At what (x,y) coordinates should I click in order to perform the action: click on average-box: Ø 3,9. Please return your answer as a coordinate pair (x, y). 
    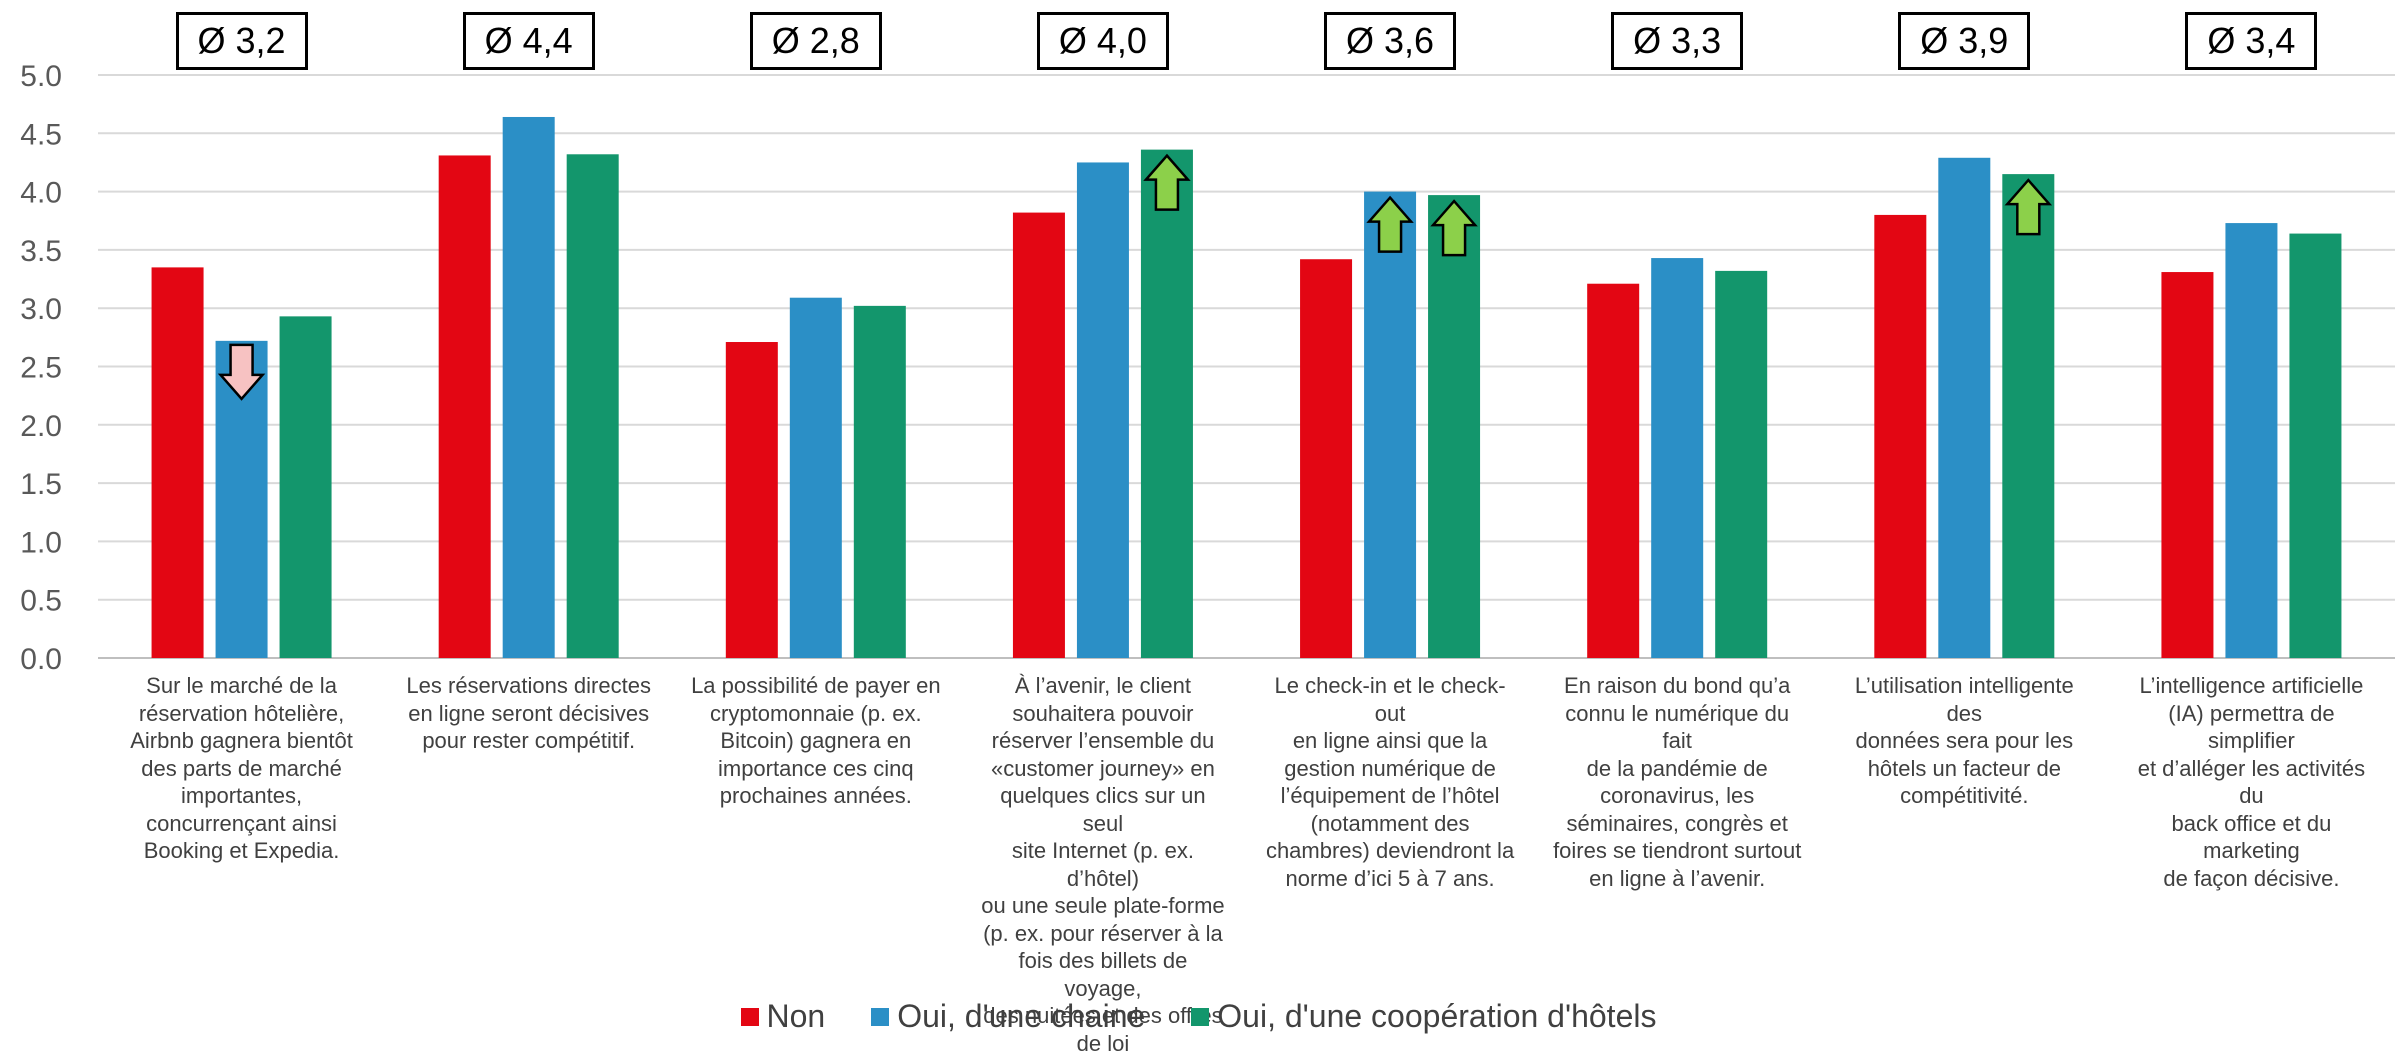
    Looking at the image, I should click on (1964, 41).